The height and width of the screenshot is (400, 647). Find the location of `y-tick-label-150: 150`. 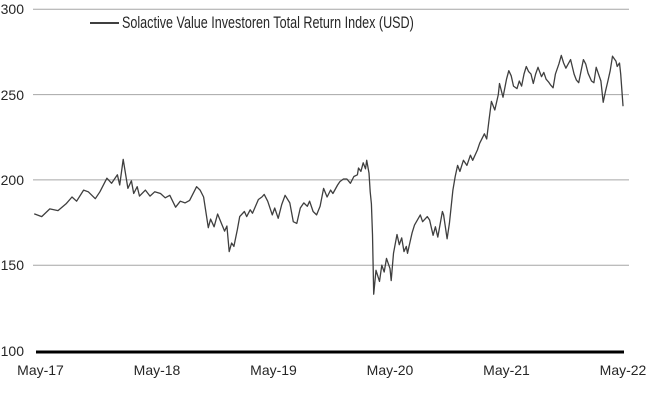

y-tick-label-150: 150 is located at coordinates (12, 265).